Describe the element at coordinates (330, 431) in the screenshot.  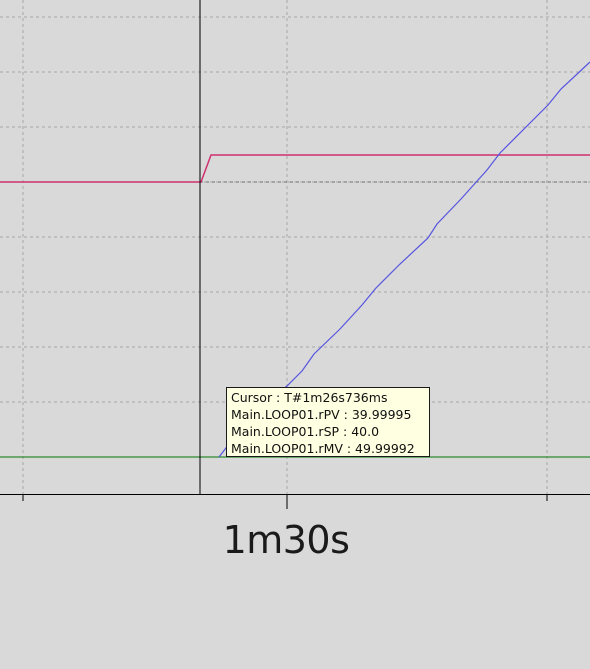
I see `tooltip-rsp-value: Main.LOOP01.rSP : 40.0` at that location.